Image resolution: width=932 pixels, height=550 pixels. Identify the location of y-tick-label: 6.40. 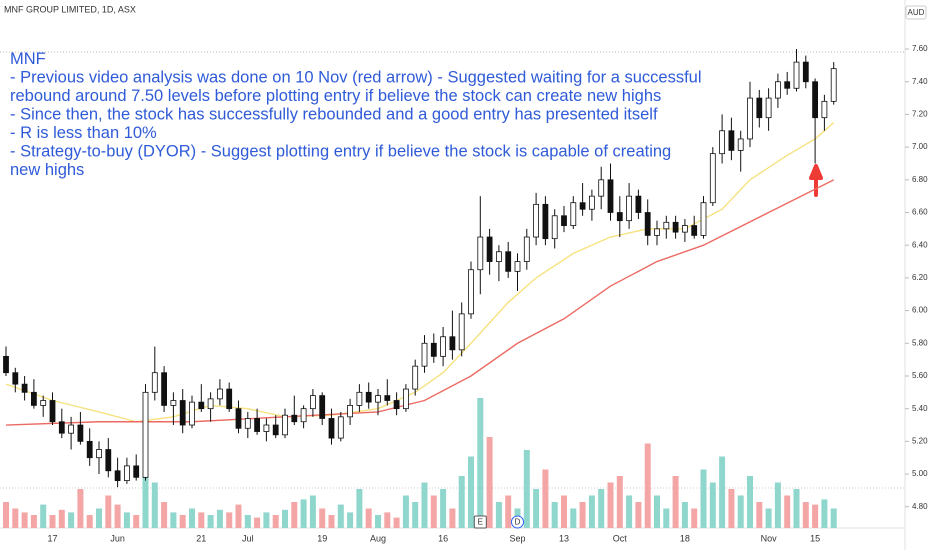
(920, 244).